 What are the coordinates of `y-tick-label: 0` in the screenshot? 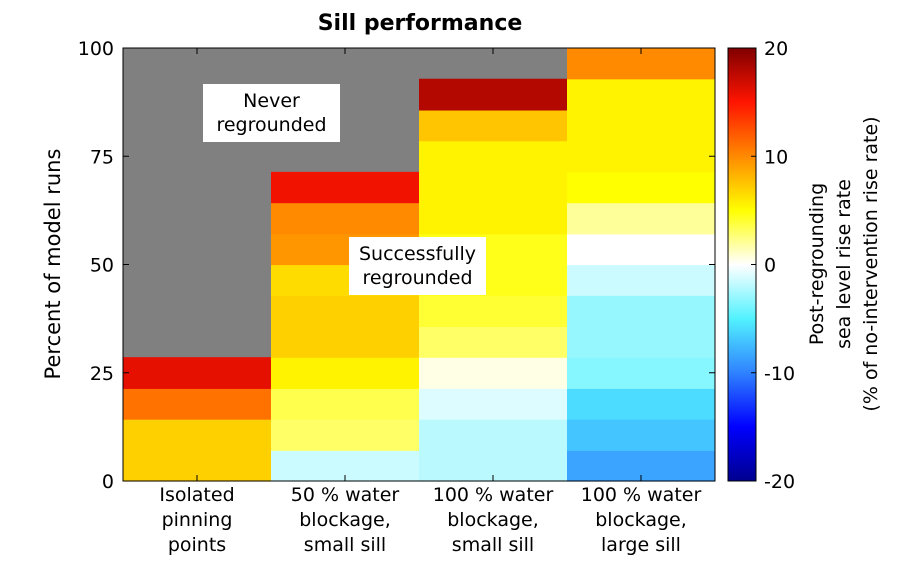 It's located at (108, 482).